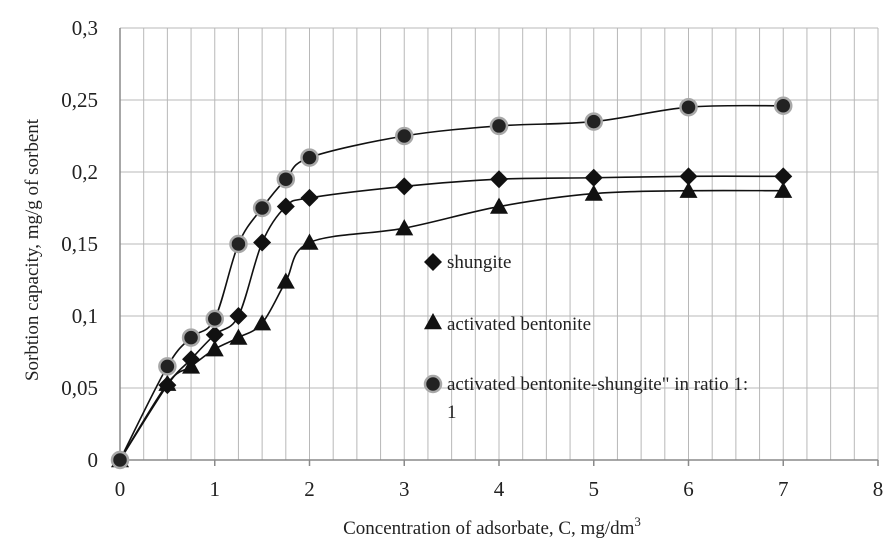 The height and width of the screenshot is (544, 886). I want to click on y-tick-labels: 0 0,05 0,1 0,15 0,2 0,25 0,3, so click(79, 244).